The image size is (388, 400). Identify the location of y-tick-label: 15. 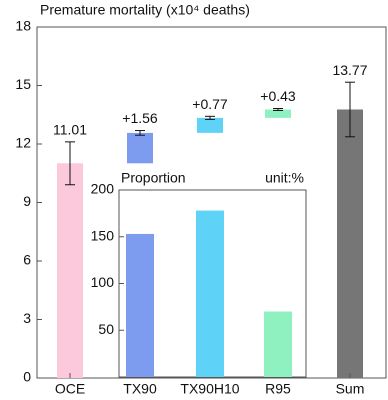
(23, 84).